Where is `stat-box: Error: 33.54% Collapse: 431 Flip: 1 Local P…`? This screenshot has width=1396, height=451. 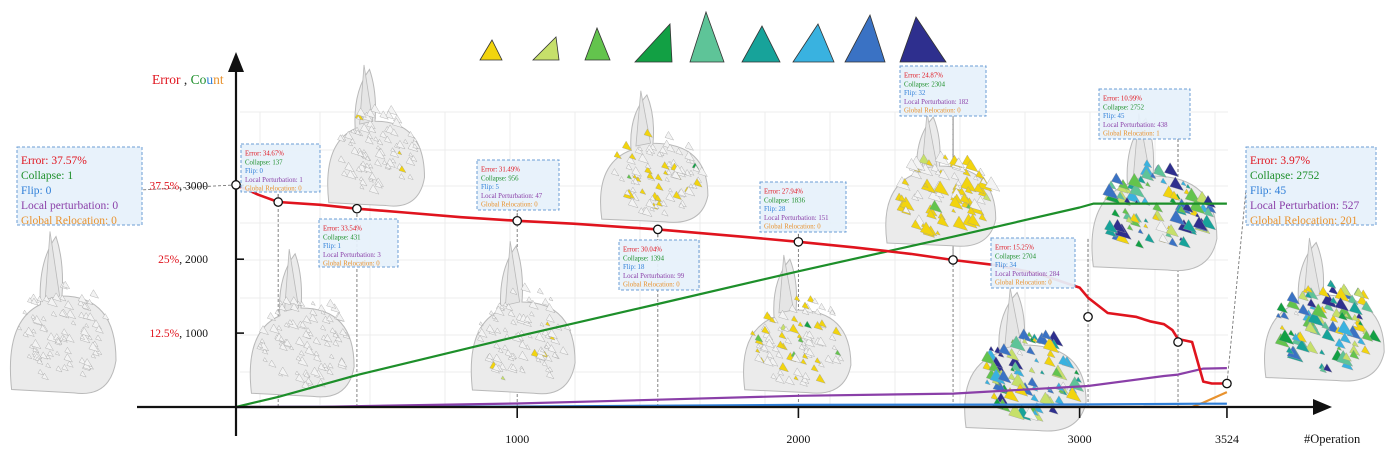 stat-box: Error: 33.54% Collapse: 431 Flip: 1 Local P… is located at coordinates (358, 243).